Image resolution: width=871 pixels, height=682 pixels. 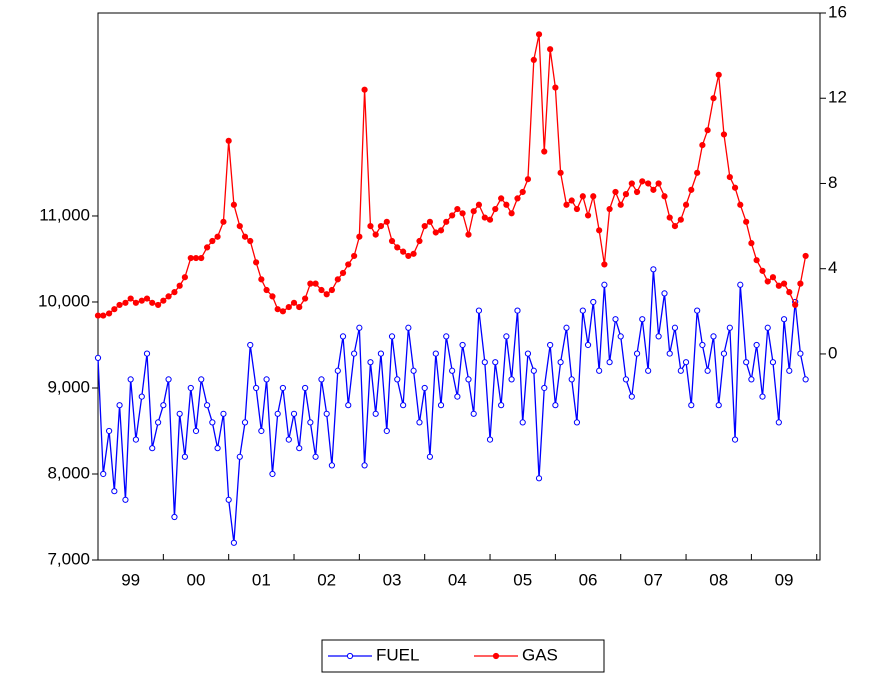 I want to click on y2-tick-label: 12, so click(x=837, y=97).